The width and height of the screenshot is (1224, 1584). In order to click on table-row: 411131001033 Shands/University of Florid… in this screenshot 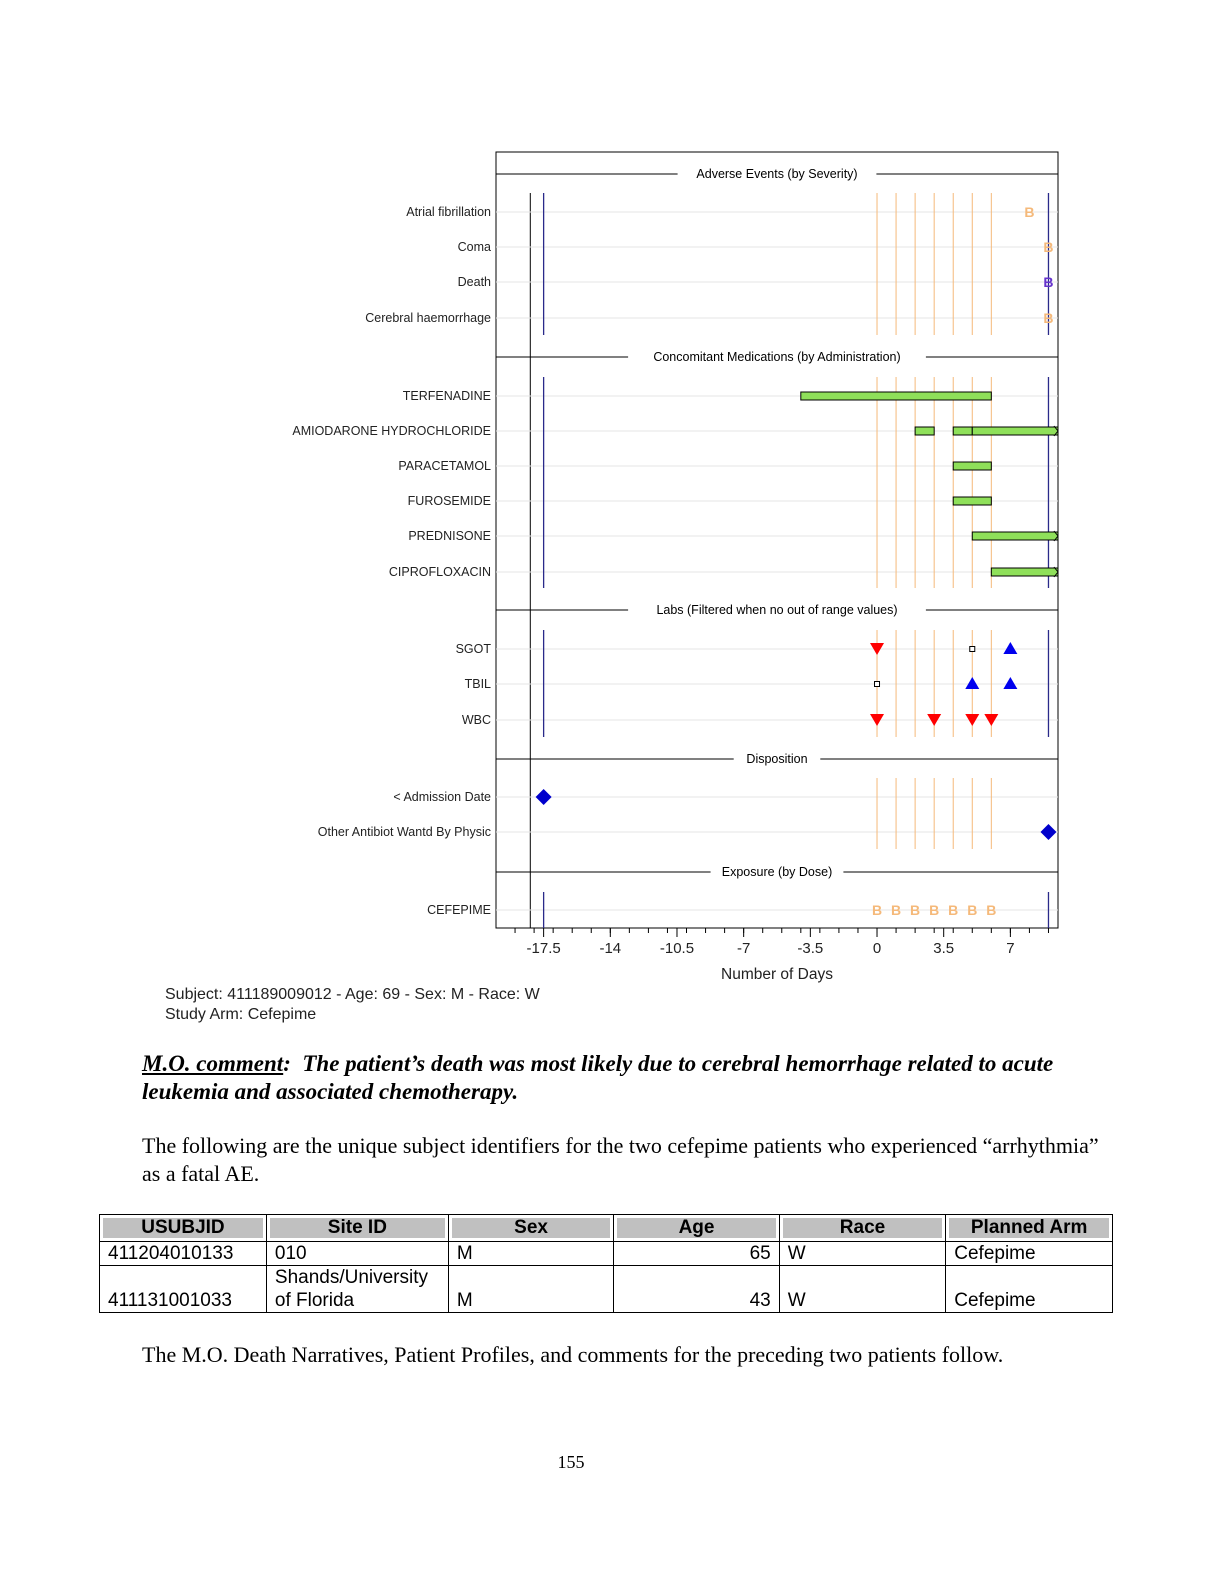, I will do `click(606, 1289)`.